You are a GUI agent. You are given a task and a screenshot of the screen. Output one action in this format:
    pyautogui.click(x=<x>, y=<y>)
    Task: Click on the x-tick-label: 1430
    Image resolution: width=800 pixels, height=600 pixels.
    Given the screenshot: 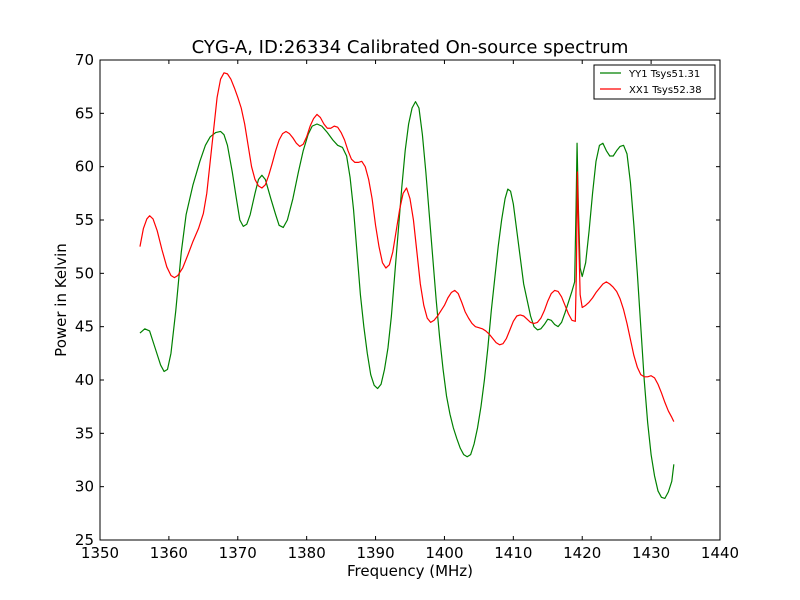 What is the action you would take?
    pyautogui.click(x=651, y=553)
    